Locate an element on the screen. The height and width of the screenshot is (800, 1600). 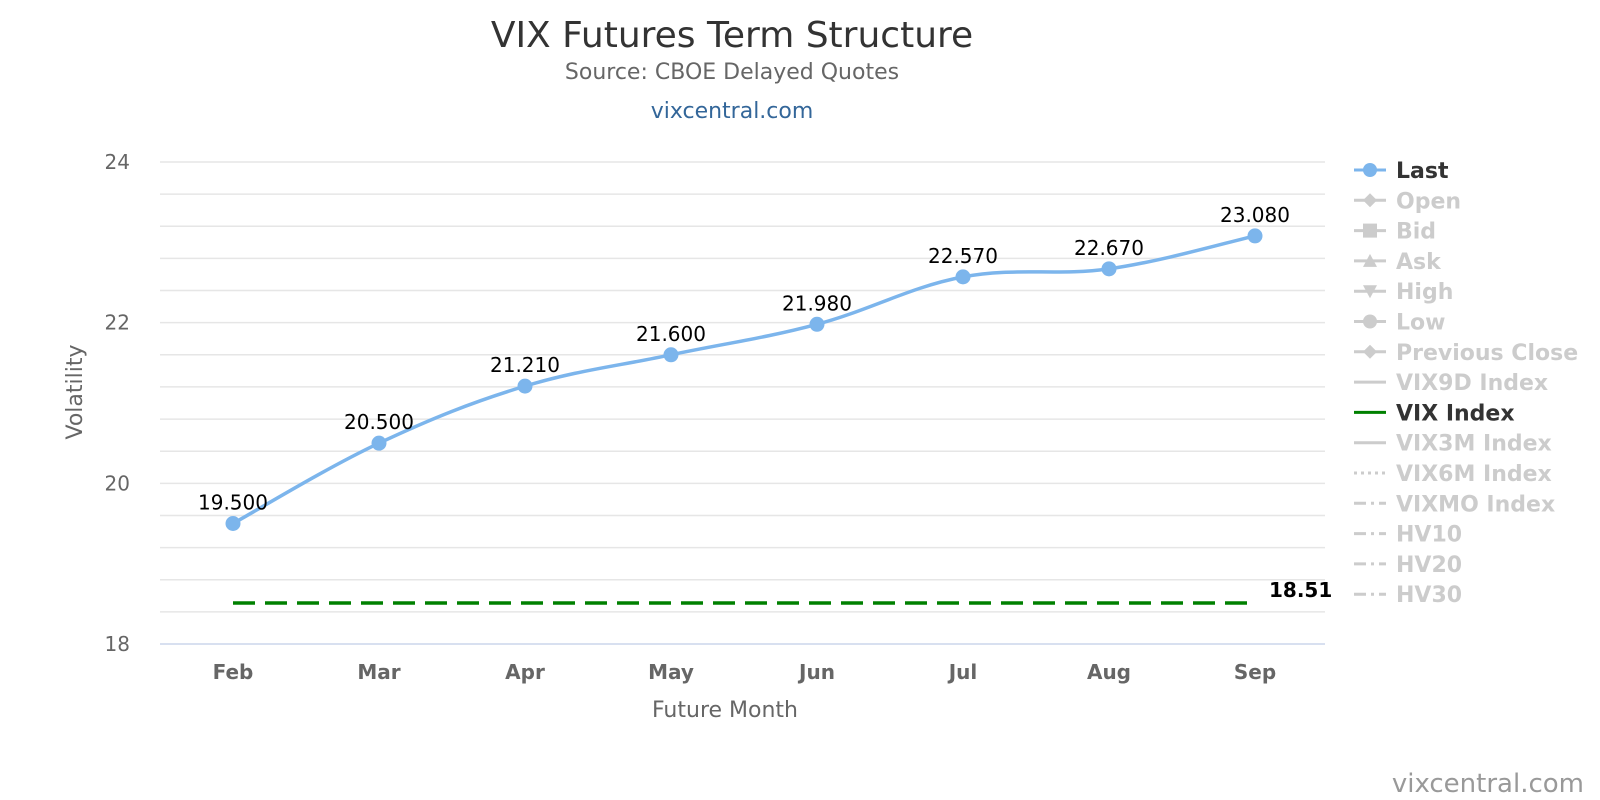
legend-item: VIX3M Index is located at coordinates (1453, 444).